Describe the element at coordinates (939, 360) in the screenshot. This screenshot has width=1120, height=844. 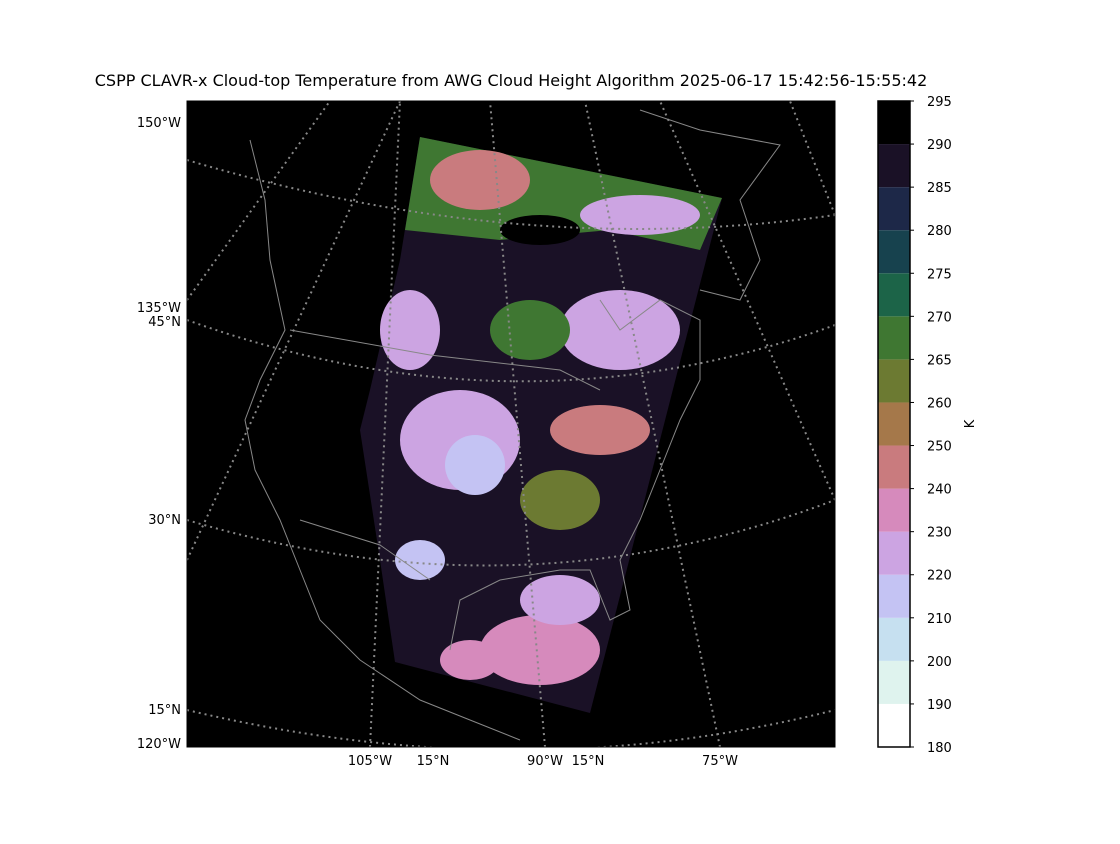
I see `colorbar-tick-label: 265` at that location.